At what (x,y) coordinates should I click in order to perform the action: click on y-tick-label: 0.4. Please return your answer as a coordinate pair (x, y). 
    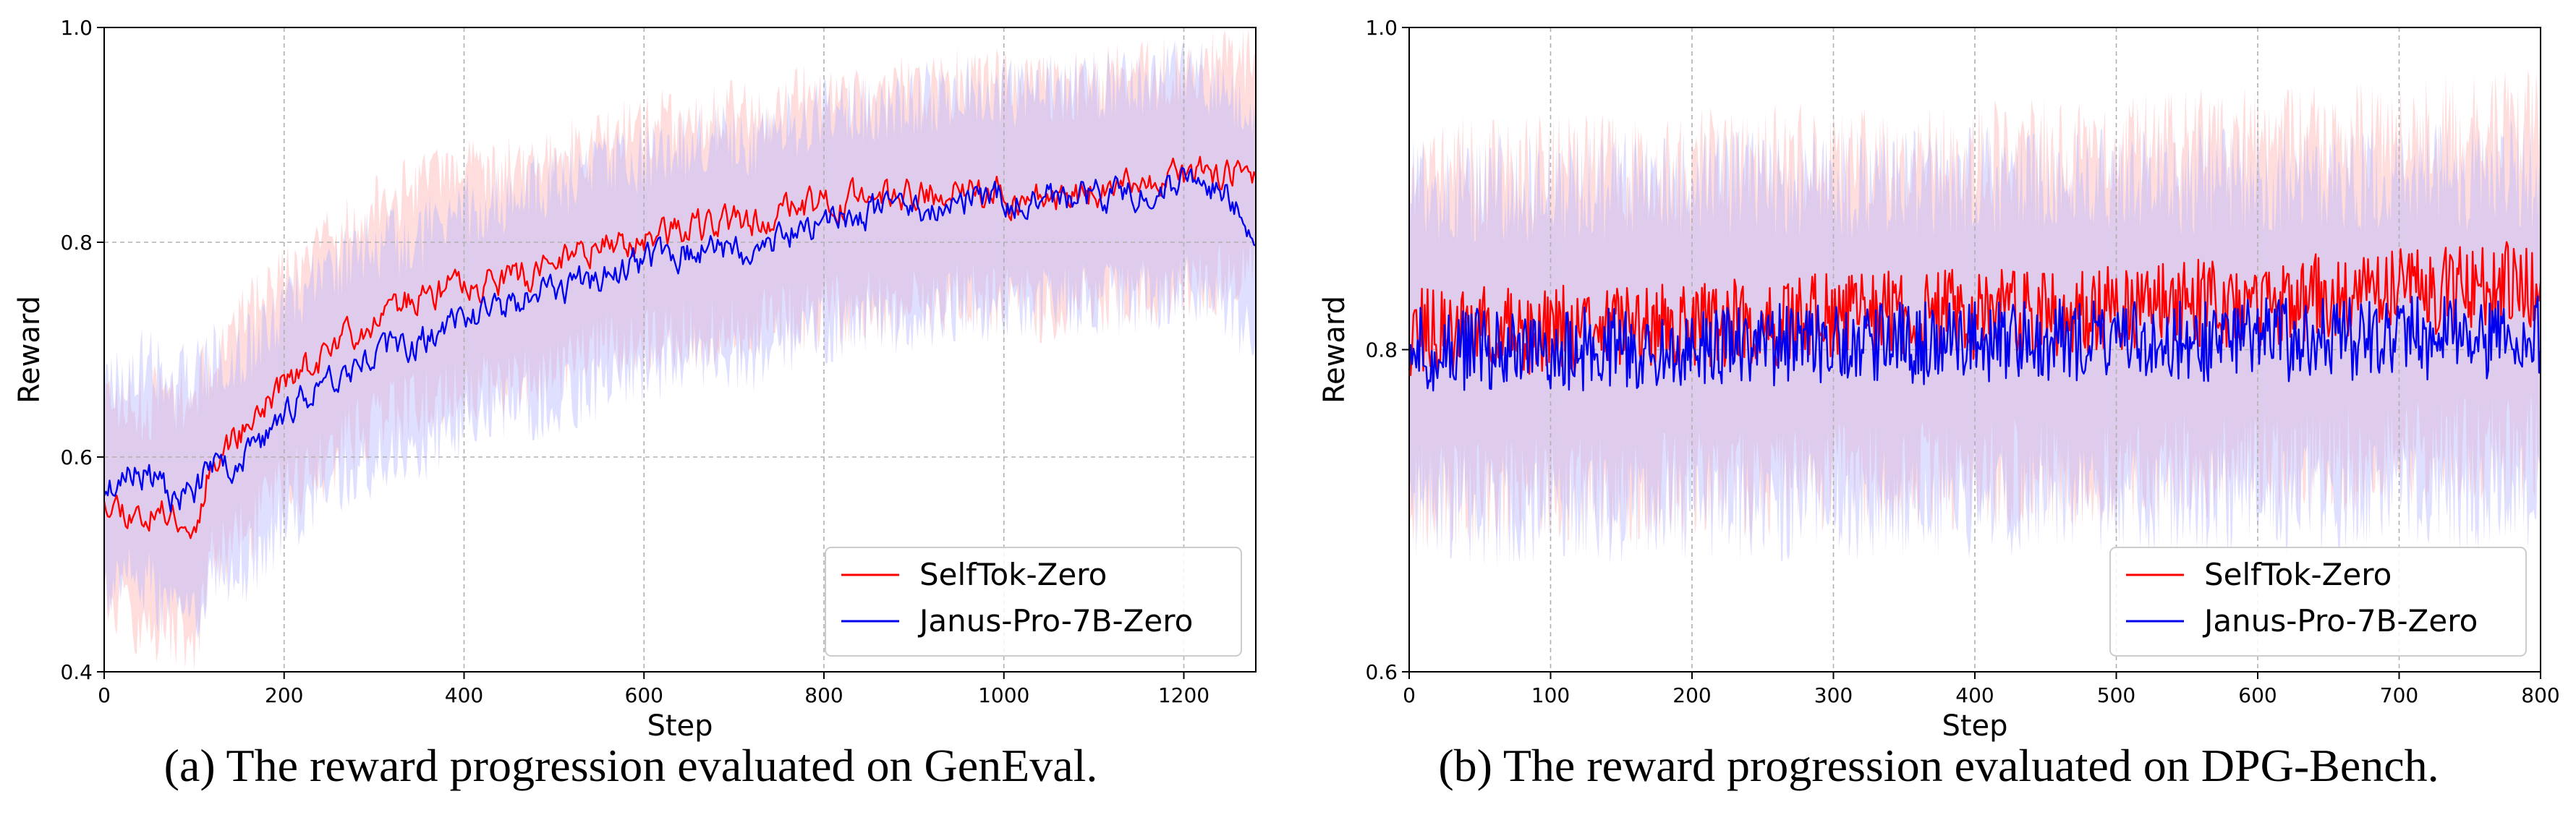
    Looking at the image, I should click on (76, 672).